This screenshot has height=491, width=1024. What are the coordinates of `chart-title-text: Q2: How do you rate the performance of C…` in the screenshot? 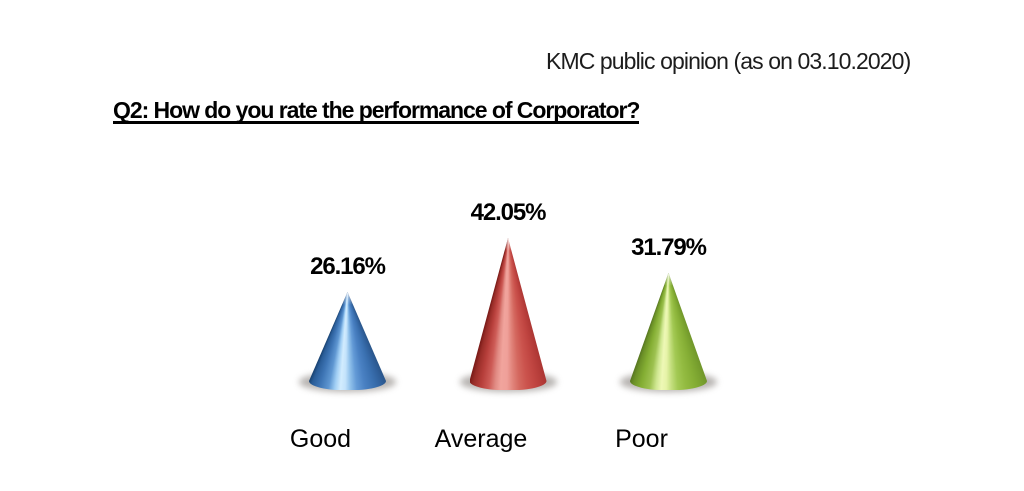 It's located at (376, 110).